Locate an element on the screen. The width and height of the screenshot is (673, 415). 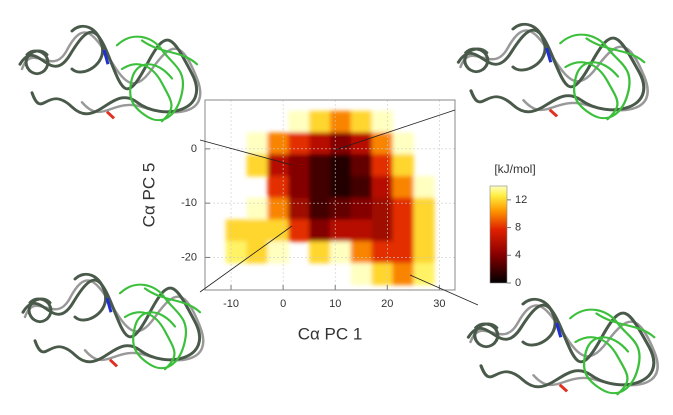
colorbar-tick-label: 4 is located at coordinates (518, 255).